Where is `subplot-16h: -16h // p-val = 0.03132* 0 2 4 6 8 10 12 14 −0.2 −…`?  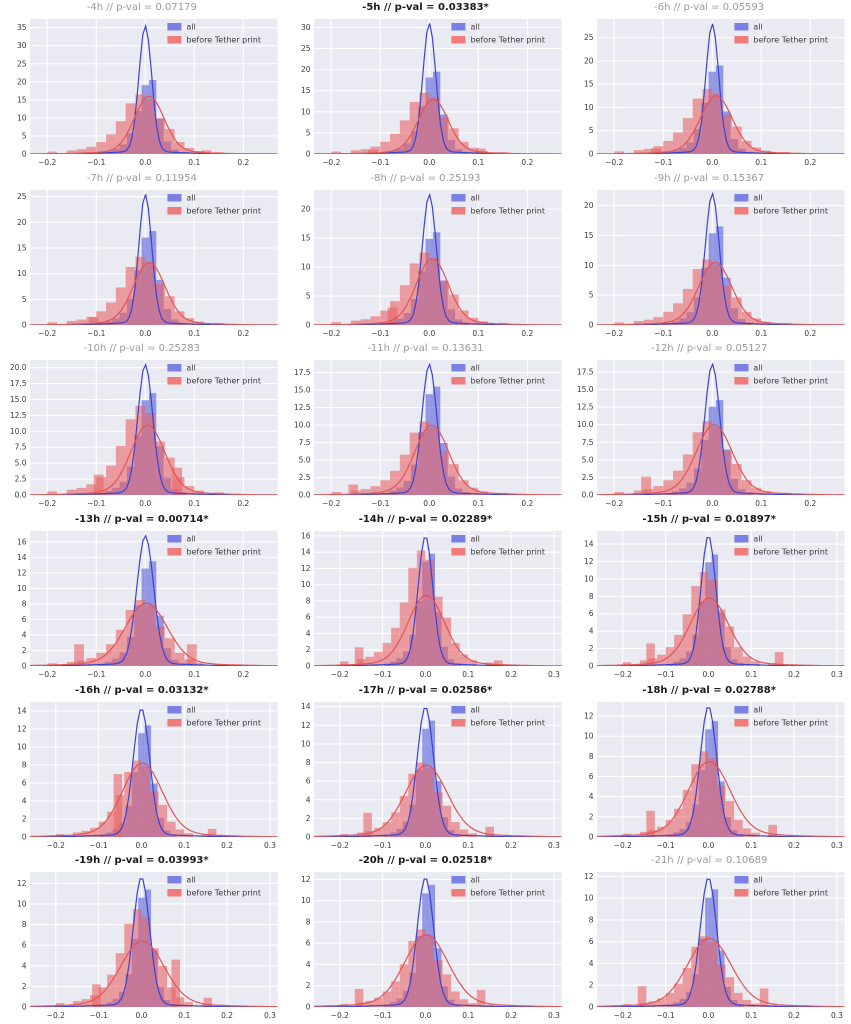 subplot-16h: -16h // p-val = 0.03132* 0 2 4 6 8 10 12 14 −0.2 −… is located at coordinates (142, 768).